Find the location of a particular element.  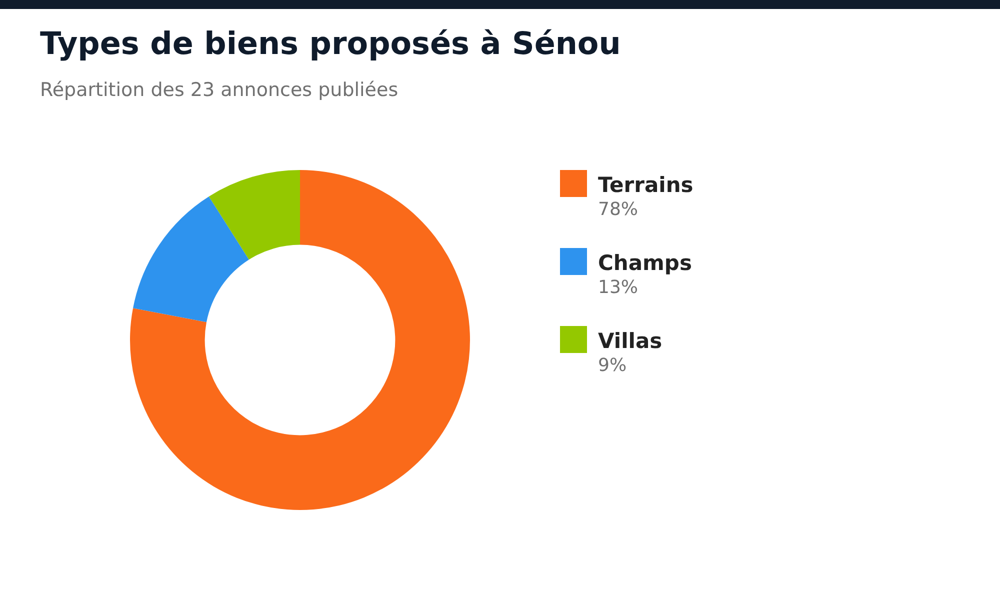

legend-label: Champs is located at coordinates (645, 263).